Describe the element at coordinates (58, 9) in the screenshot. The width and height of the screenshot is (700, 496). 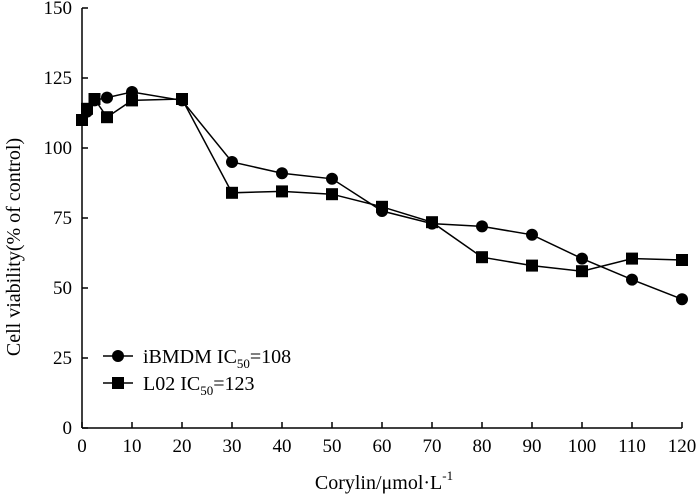
I see `y-tick-label: 150` at that location.